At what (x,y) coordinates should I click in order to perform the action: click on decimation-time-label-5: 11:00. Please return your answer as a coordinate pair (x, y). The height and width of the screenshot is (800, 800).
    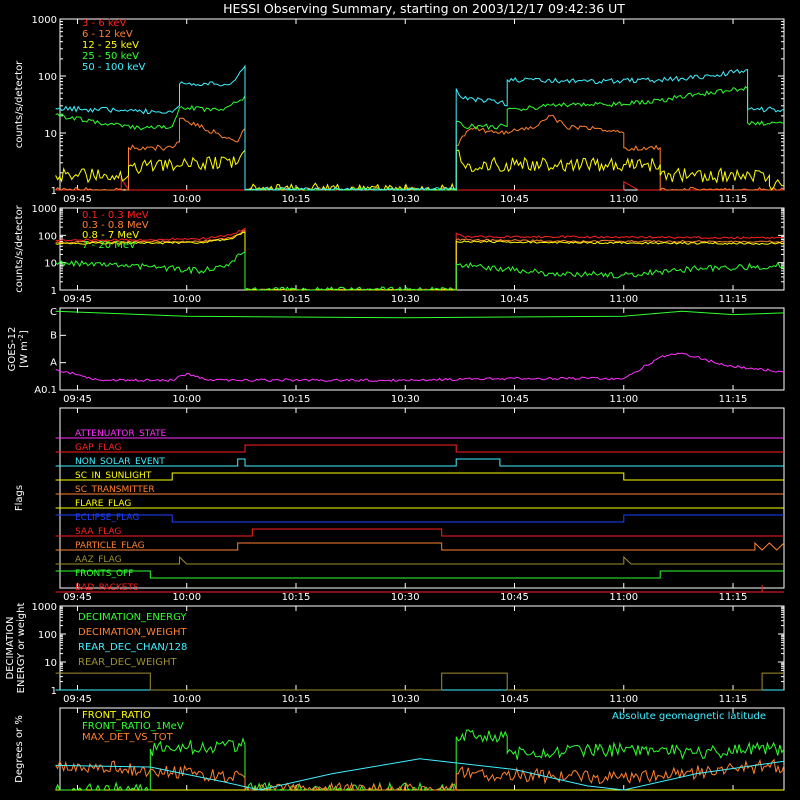
    Looking at the image, I should click on (623, 699).